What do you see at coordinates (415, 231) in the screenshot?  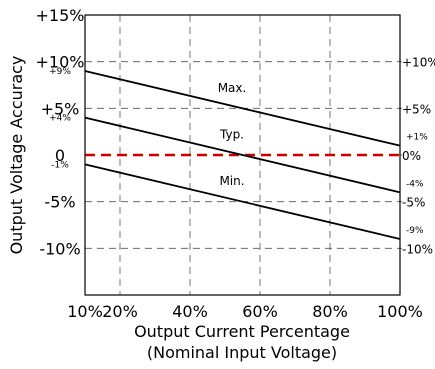 I see `y-right-minor-label-2: -9%` at bounding box center [415, 231].